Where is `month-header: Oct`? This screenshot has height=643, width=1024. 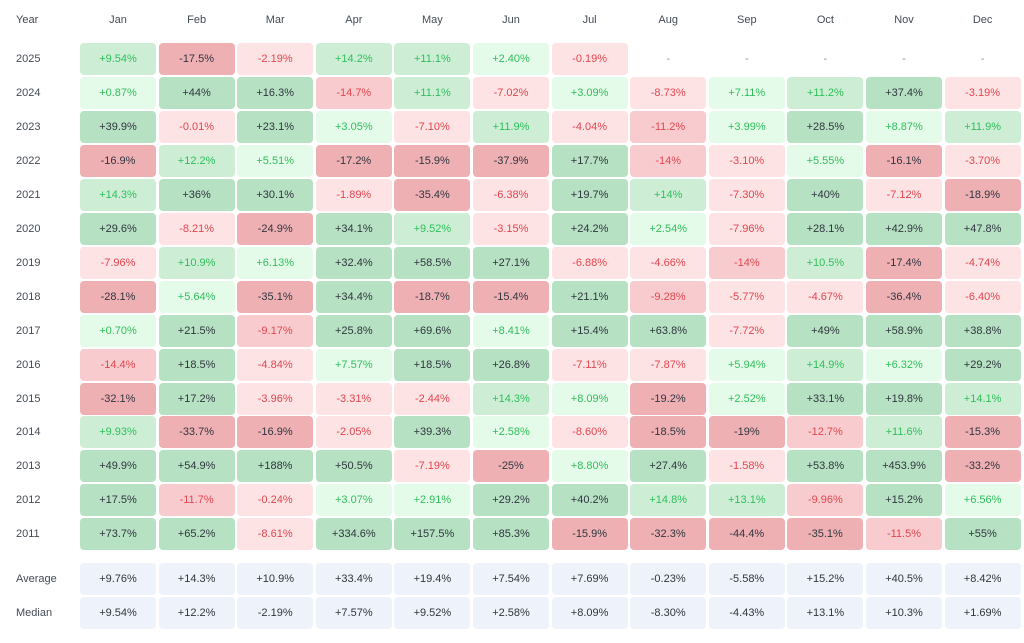
month-header: Oct is located at coordinates (825, 20).